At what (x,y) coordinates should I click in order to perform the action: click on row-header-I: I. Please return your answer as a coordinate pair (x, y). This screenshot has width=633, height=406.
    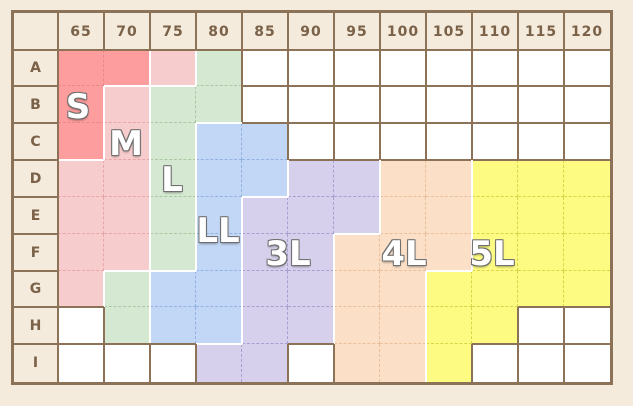
    Looking at the image, I should click on (36, 363).